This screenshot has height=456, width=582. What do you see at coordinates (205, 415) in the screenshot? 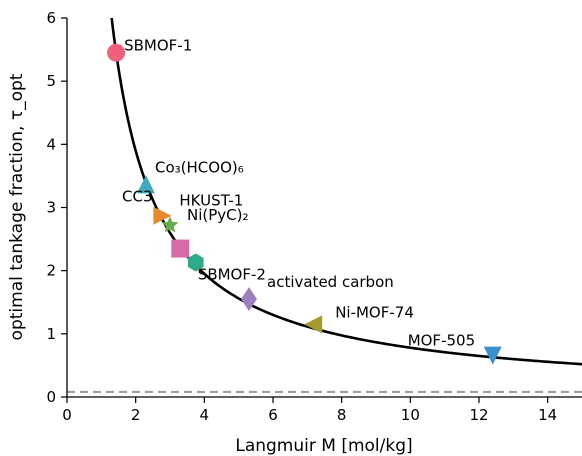
I see `x-tick-label: 4` at bounding box center [205, 415].